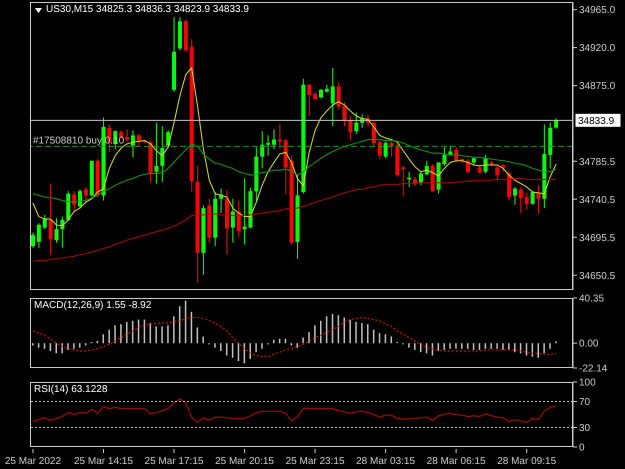 Image resolution: width=625 pixels, height=469 pixels. Describe the element at coordinates (582, 448) in the screenshot. I see `y-tick-label: 0` at that location.